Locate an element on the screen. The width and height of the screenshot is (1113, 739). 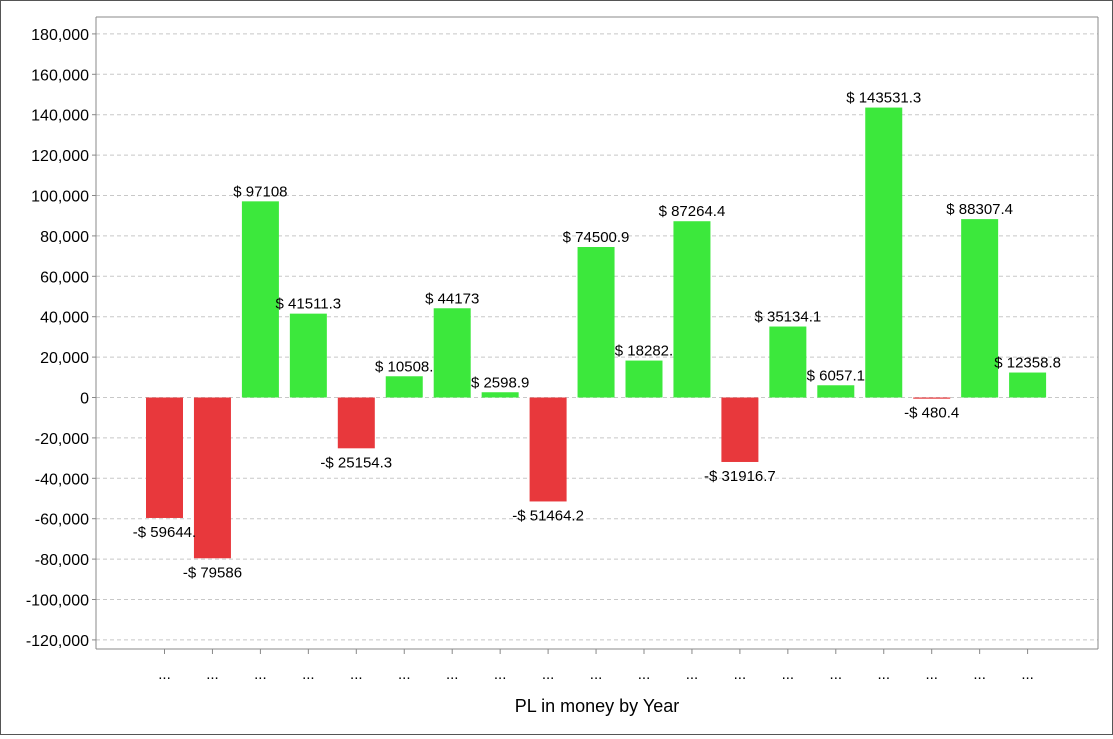
bar-data-label: -$ 25154.3 is located at coordinates (356, 462).